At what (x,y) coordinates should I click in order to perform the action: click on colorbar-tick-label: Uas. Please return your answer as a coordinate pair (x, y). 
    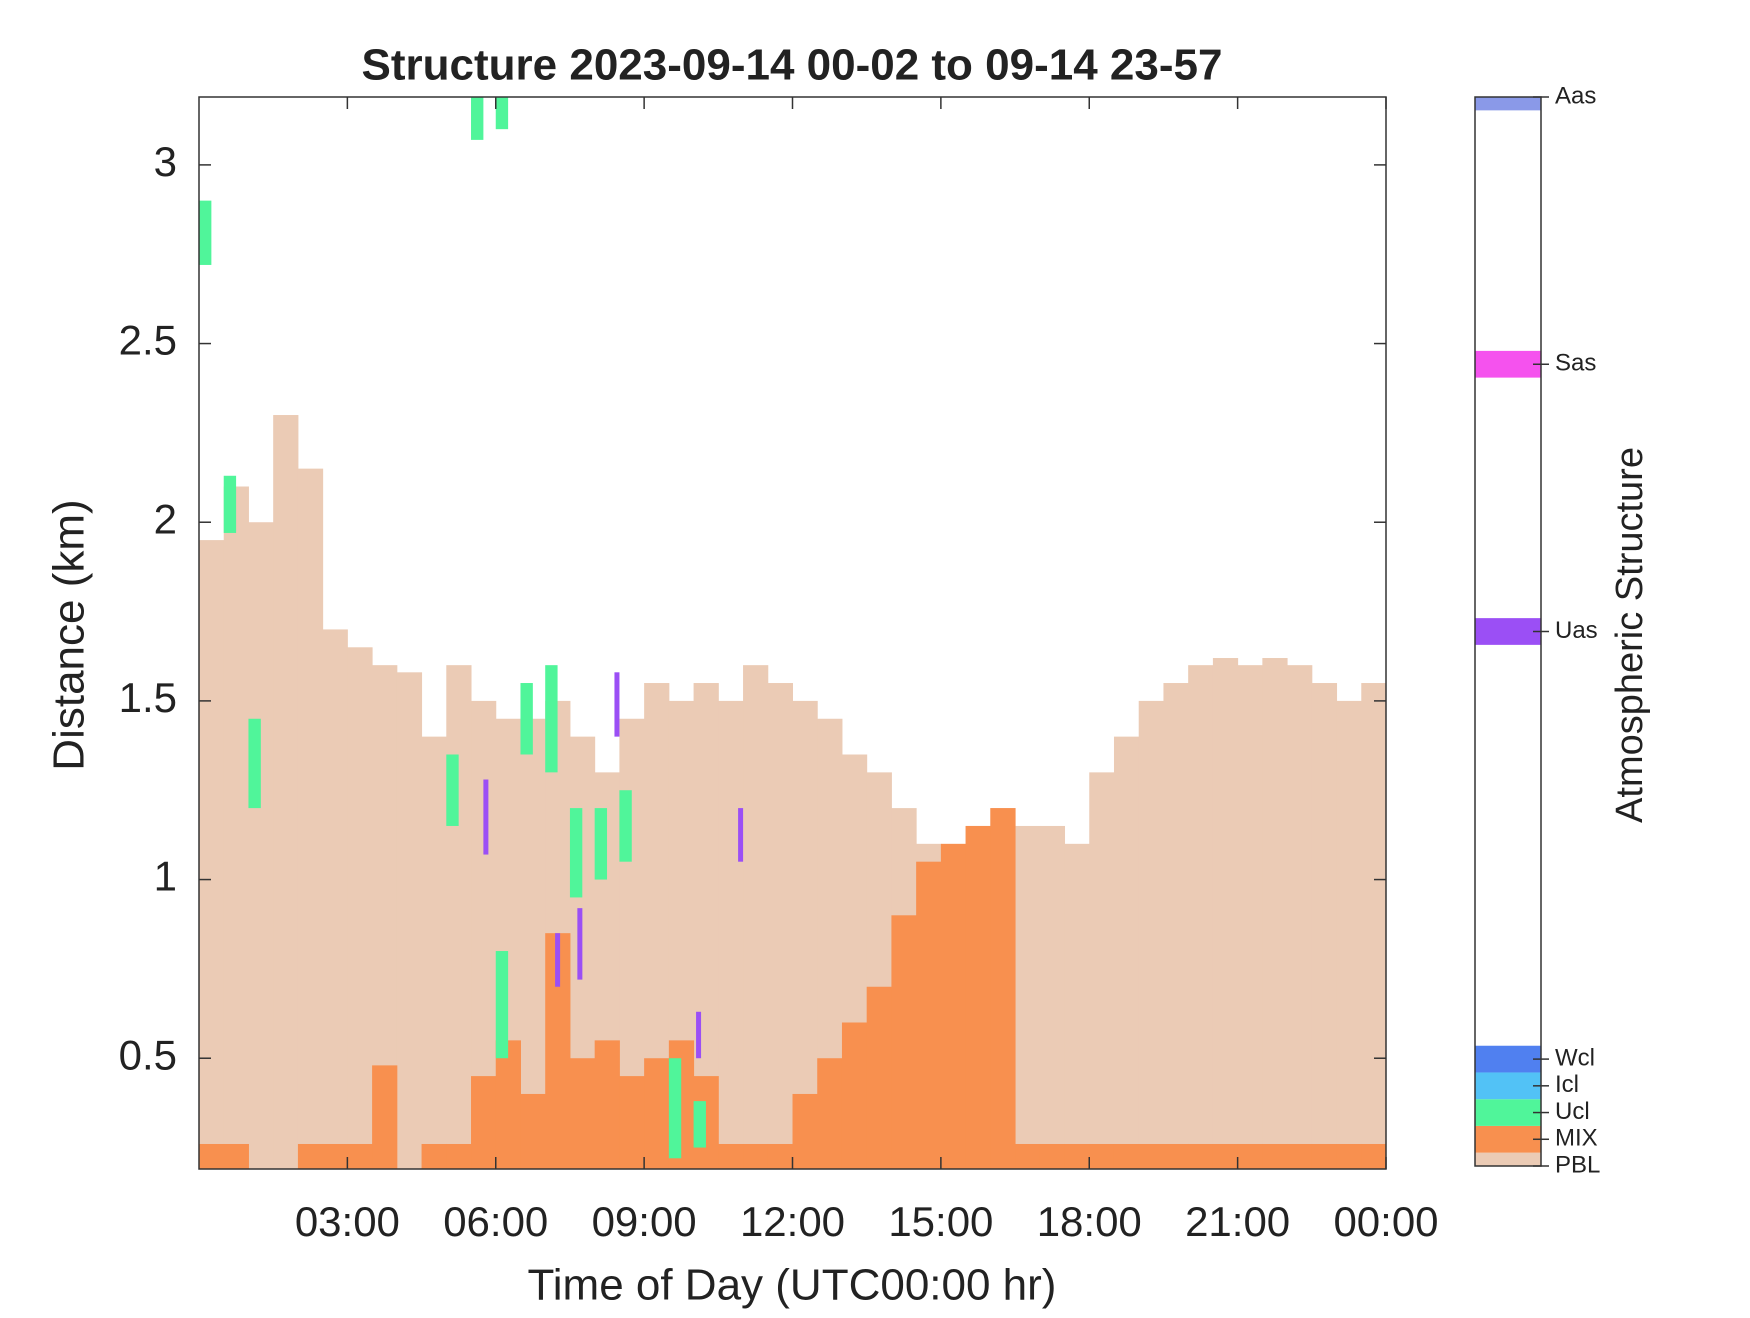
    Looking at the image, I should click on (1576, 630).